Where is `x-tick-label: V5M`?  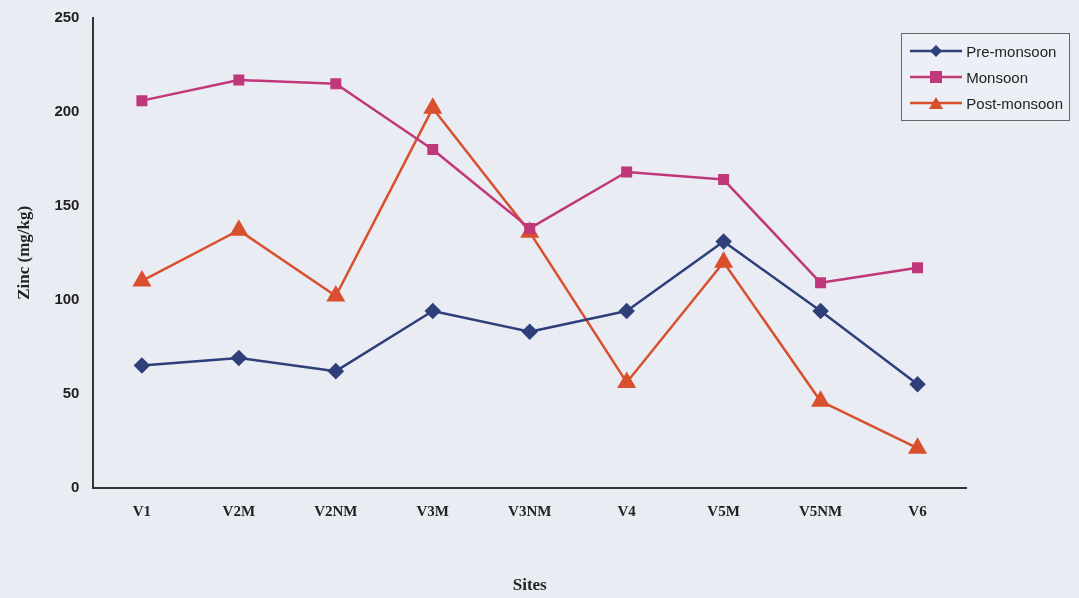
x-tick-label: V5M is located at coordinates (723, 511).